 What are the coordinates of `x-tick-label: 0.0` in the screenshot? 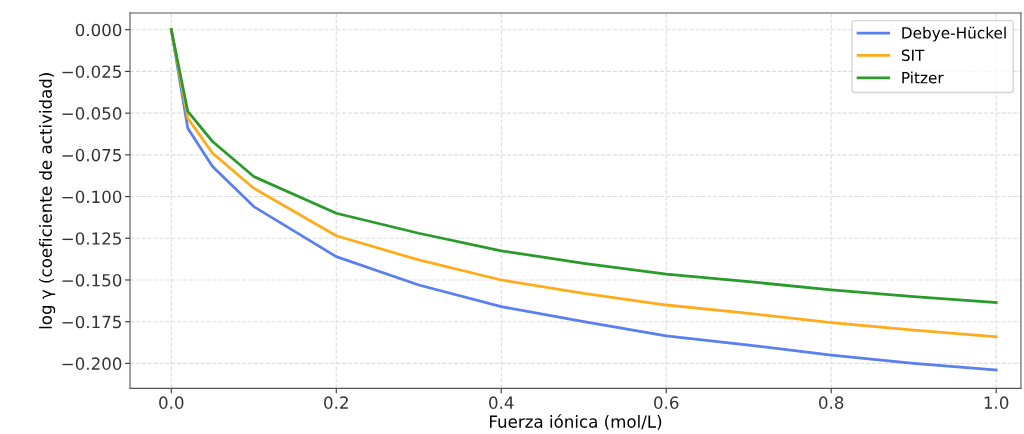 It's located at (171, 402).